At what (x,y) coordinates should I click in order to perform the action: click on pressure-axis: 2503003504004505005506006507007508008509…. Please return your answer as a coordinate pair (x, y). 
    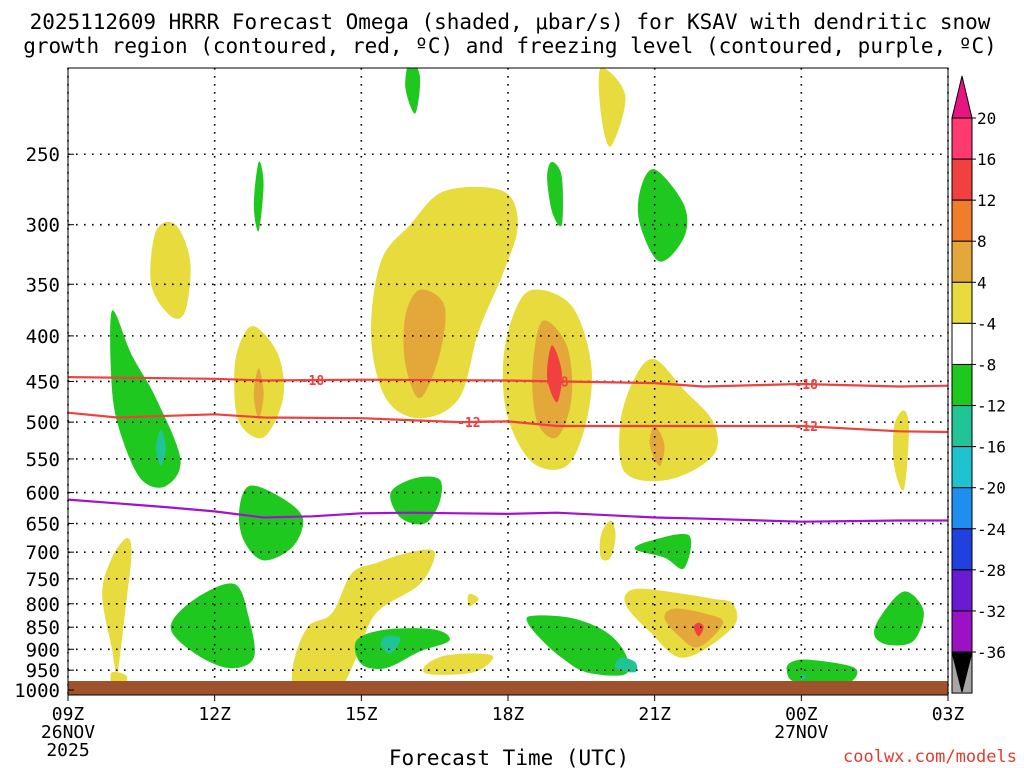
    Looking at the image, I should click on (44, 423).